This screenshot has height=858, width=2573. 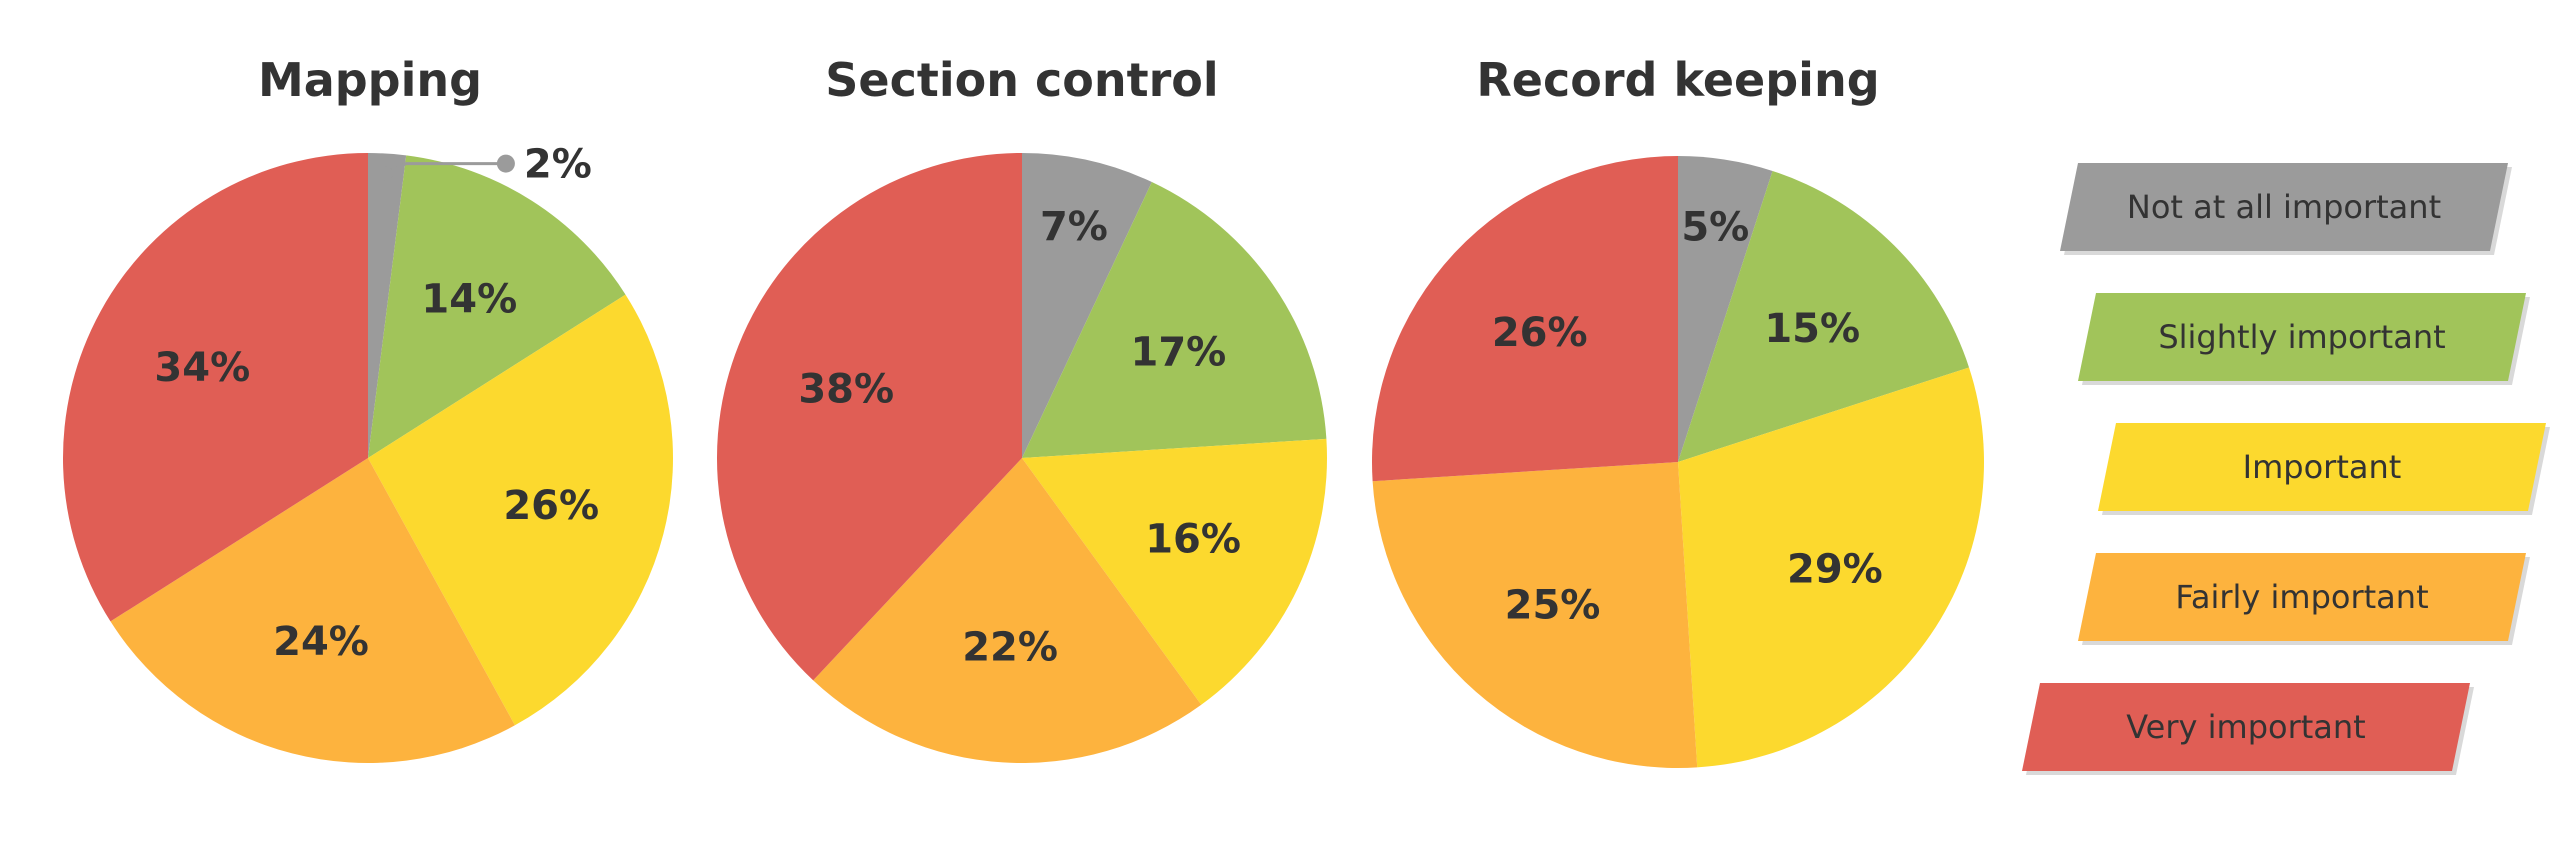 I want to click on legend-label: Important, so click(x=2322, y=467).